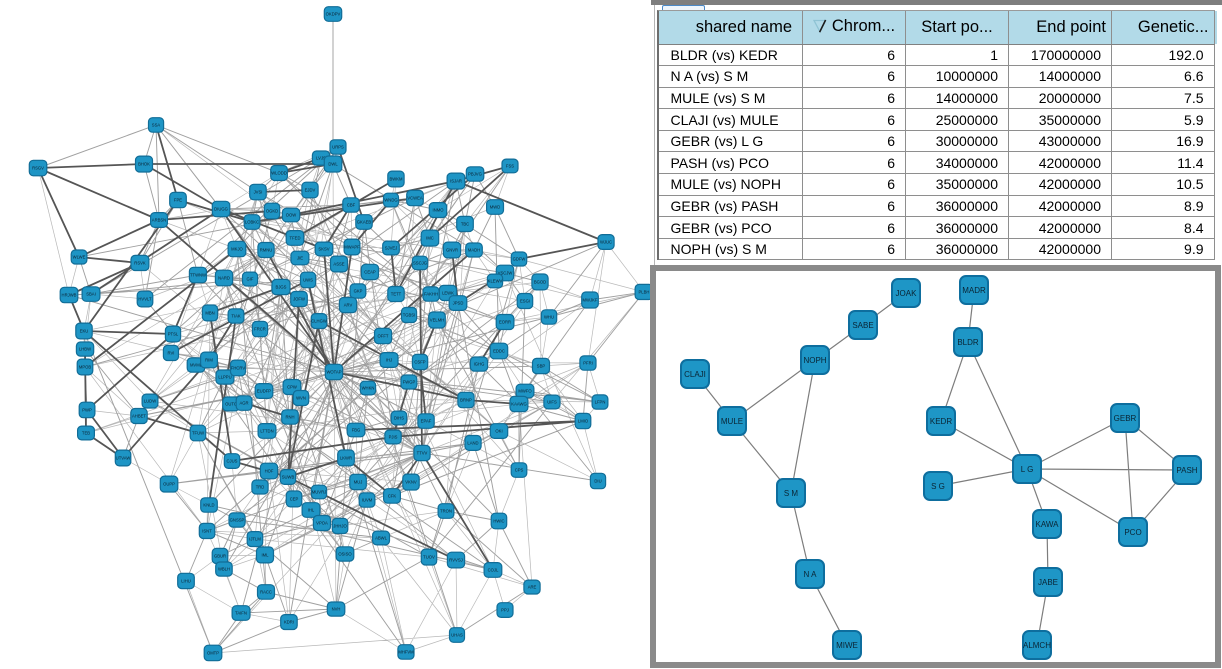 This screenshot has width=1222, height=669. I want to click on svg-text: MWD, so click(495, 207).